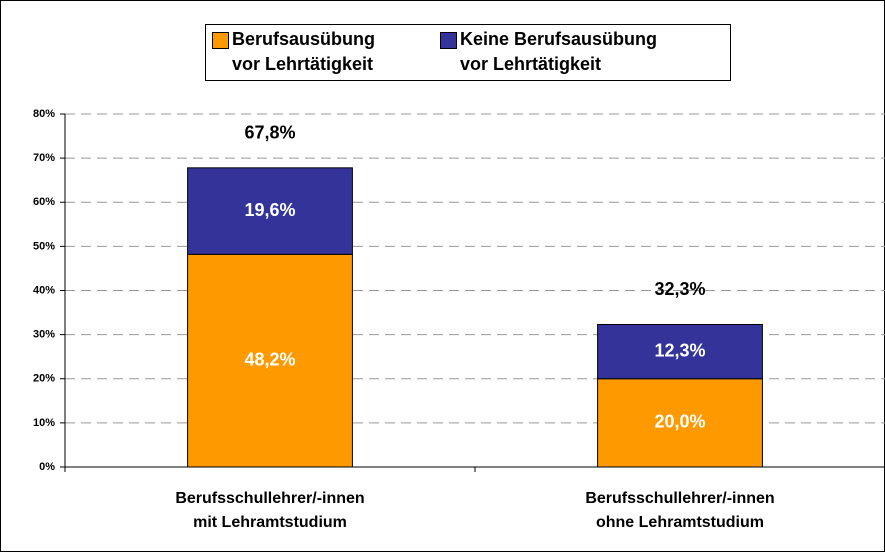 This screenshot has width=885, height=552. Describe the element at coordinates (44, 423) in the screenshot. I see `y-tick-label: 10%` at that location.